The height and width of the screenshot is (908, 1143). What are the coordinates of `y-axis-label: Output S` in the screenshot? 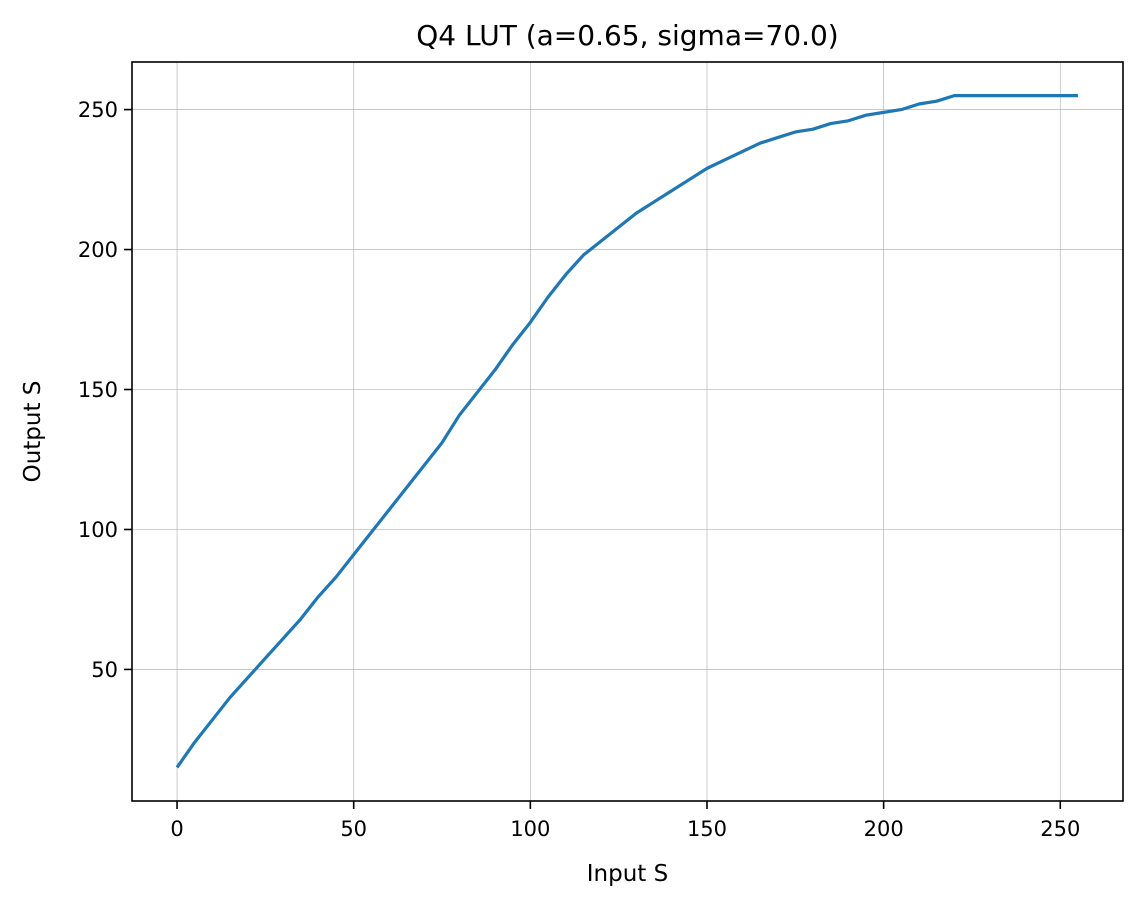 It's located at (33, 432).